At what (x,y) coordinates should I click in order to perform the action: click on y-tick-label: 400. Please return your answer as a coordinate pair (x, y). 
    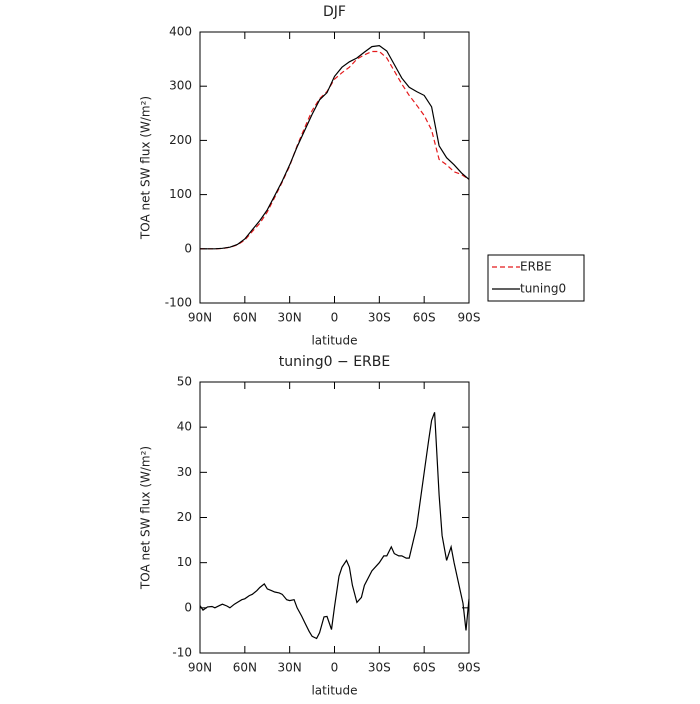
    Looking at the image, I should click on (180, 32).